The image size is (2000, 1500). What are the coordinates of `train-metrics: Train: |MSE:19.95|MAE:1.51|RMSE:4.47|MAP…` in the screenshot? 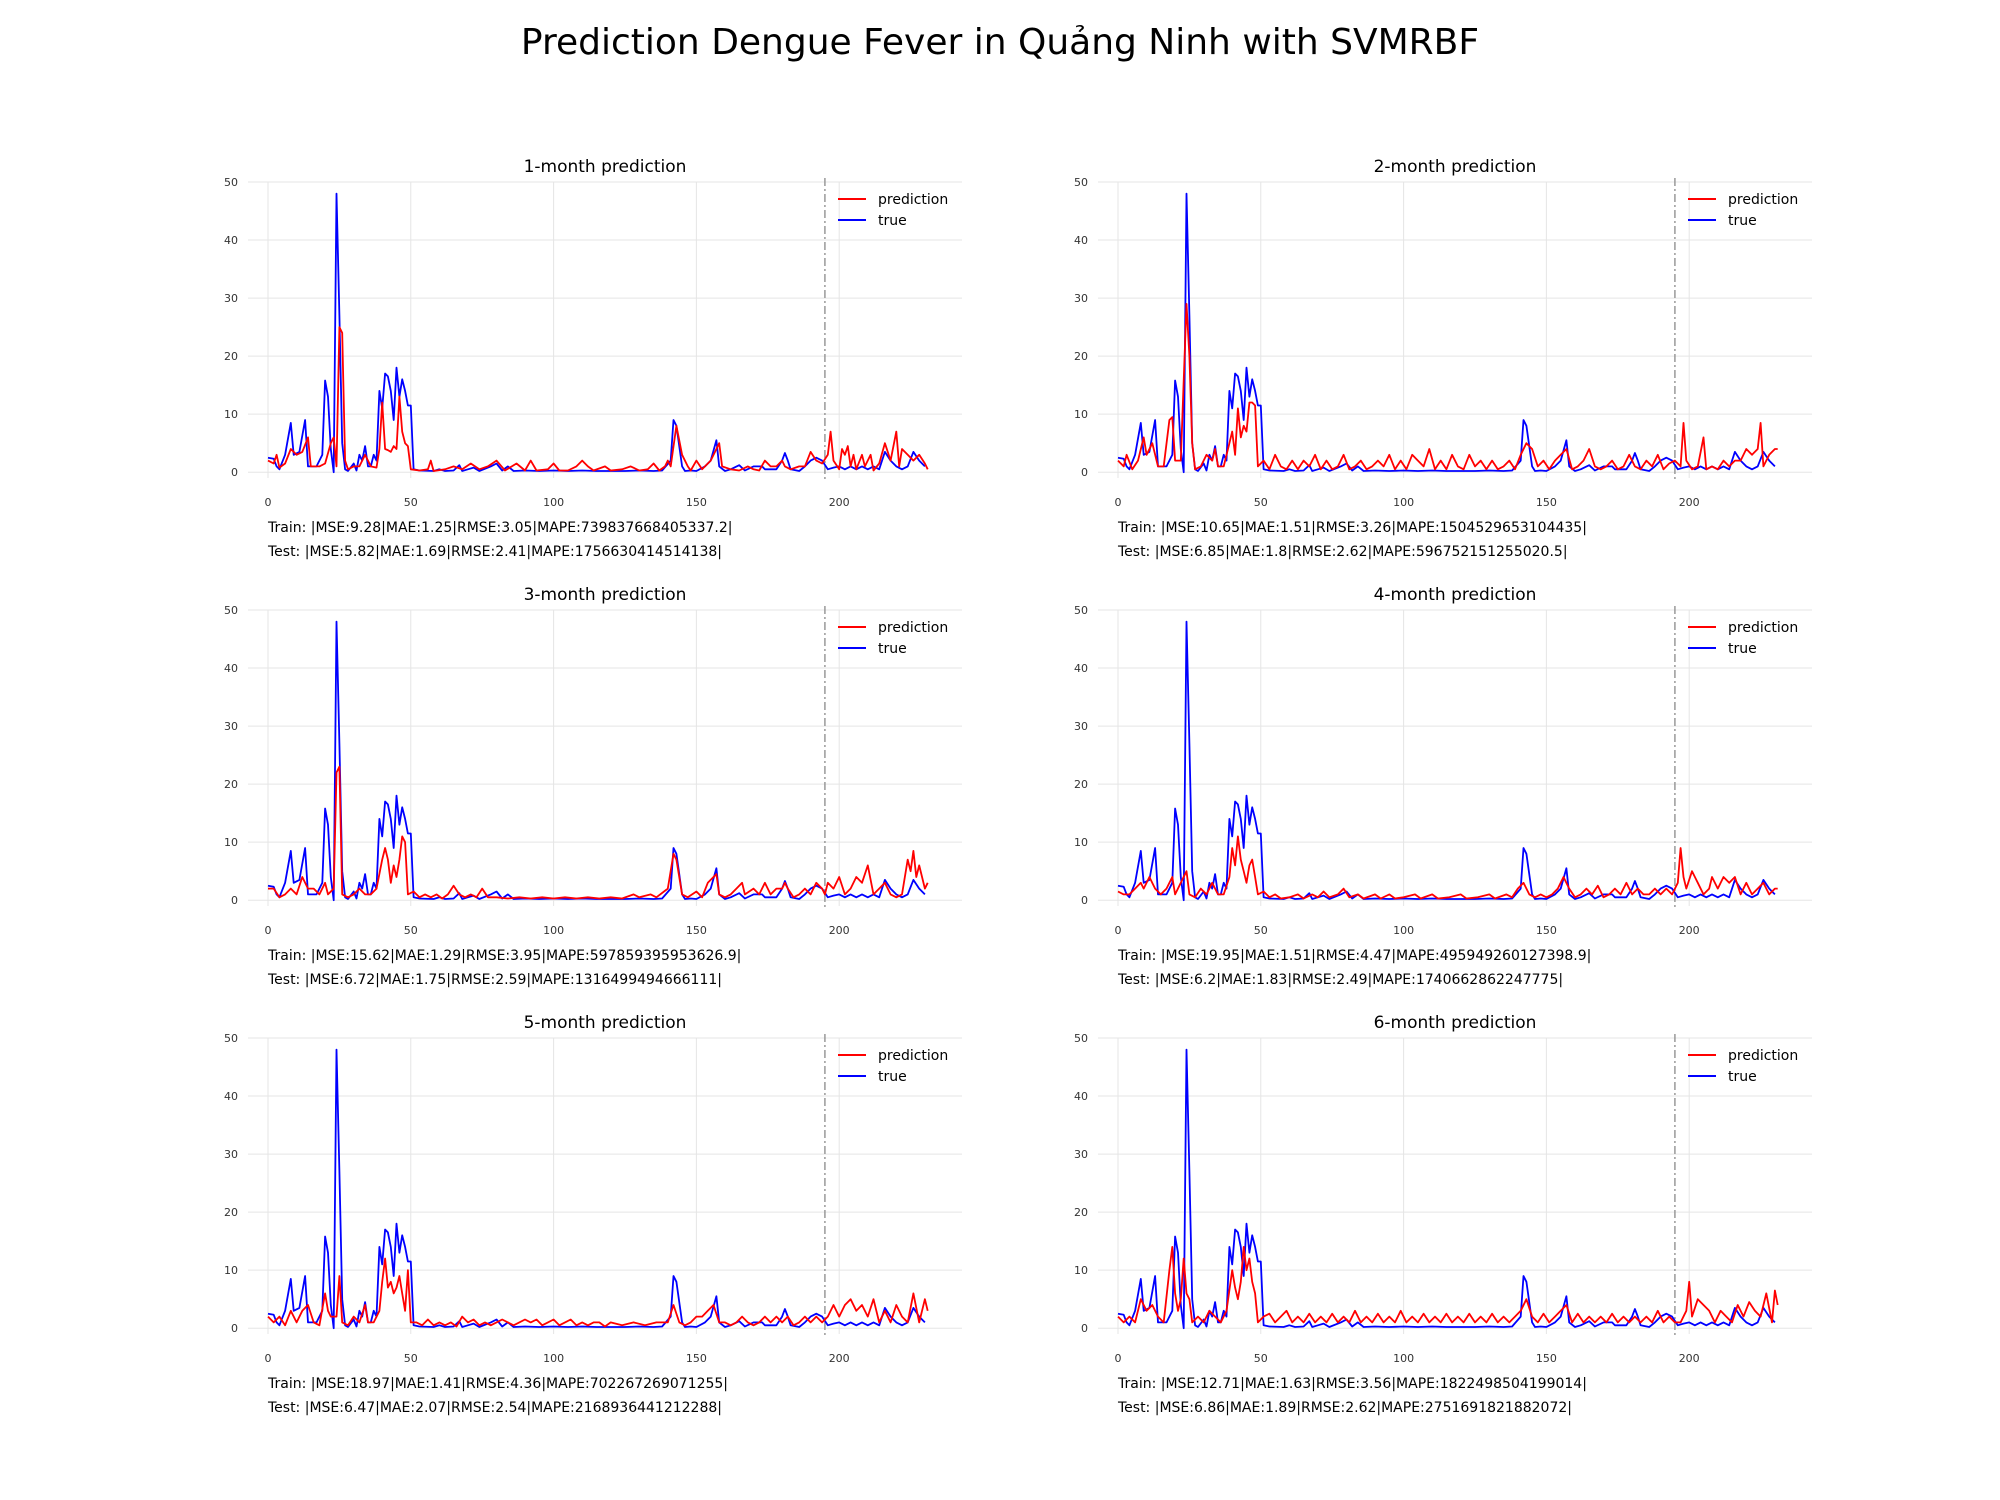 It's located at (1354, 956).